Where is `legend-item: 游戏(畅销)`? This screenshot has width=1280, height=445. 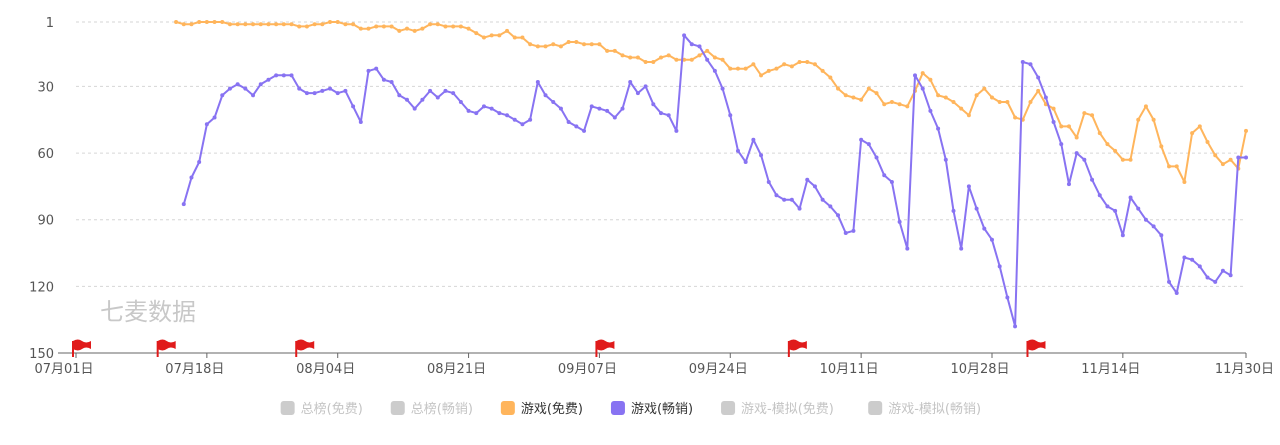
legend-item: 游戏(畅销) is located at coordinates (651, 409).